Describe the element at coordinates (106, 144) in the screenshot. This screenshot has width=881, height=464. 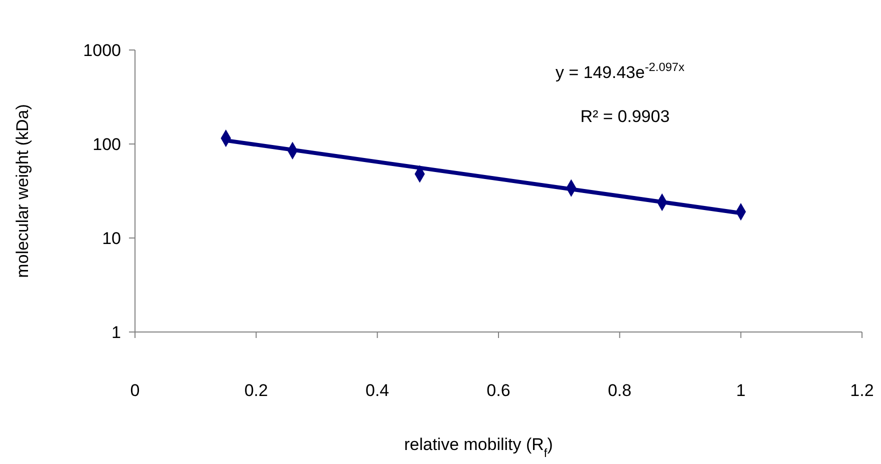
I see `y-tick-label: 100` at that location.